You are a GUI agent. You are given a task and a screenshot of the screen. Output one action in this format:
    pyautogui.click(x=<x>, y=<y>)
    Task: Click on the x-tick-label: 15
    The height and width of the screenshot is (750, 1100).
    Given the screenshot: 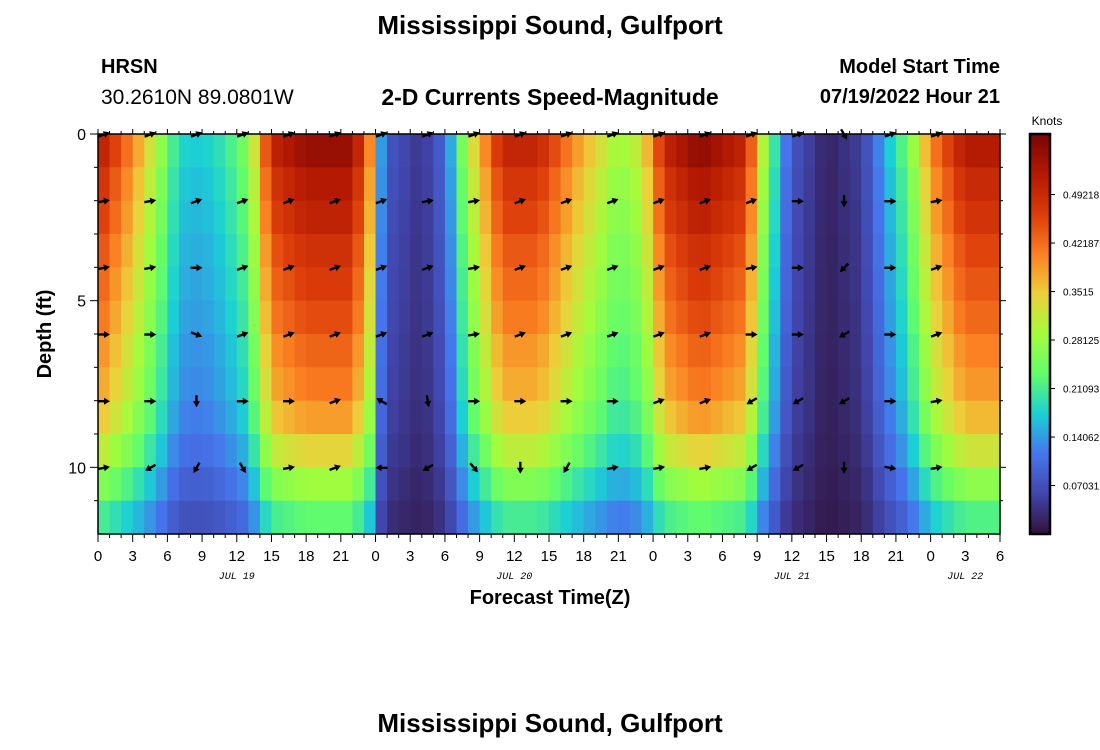 What is the action you would take?
    pyautogui.click(x=826, y=556)
    